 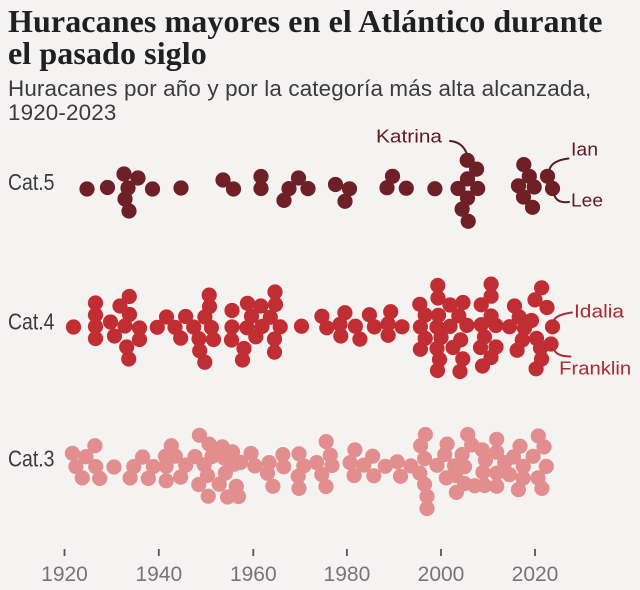 What do you see at coordinates (31, 459) in the screenshot?
I see `svg-text: Cat.3` at bounding box center [31, 459].